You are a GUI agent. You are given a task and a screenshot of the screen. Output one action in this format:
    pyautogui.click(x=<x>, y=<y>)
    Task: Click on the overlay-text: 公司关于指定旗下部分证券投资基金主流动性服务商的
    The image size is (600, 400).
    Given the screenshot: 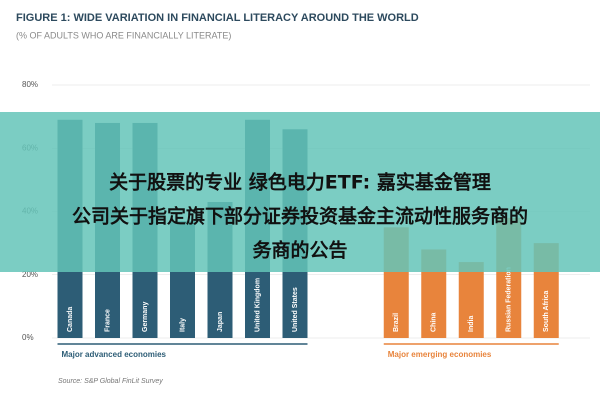 What is the action you would take?
    pyautogui.click(x=300, y=216)
    